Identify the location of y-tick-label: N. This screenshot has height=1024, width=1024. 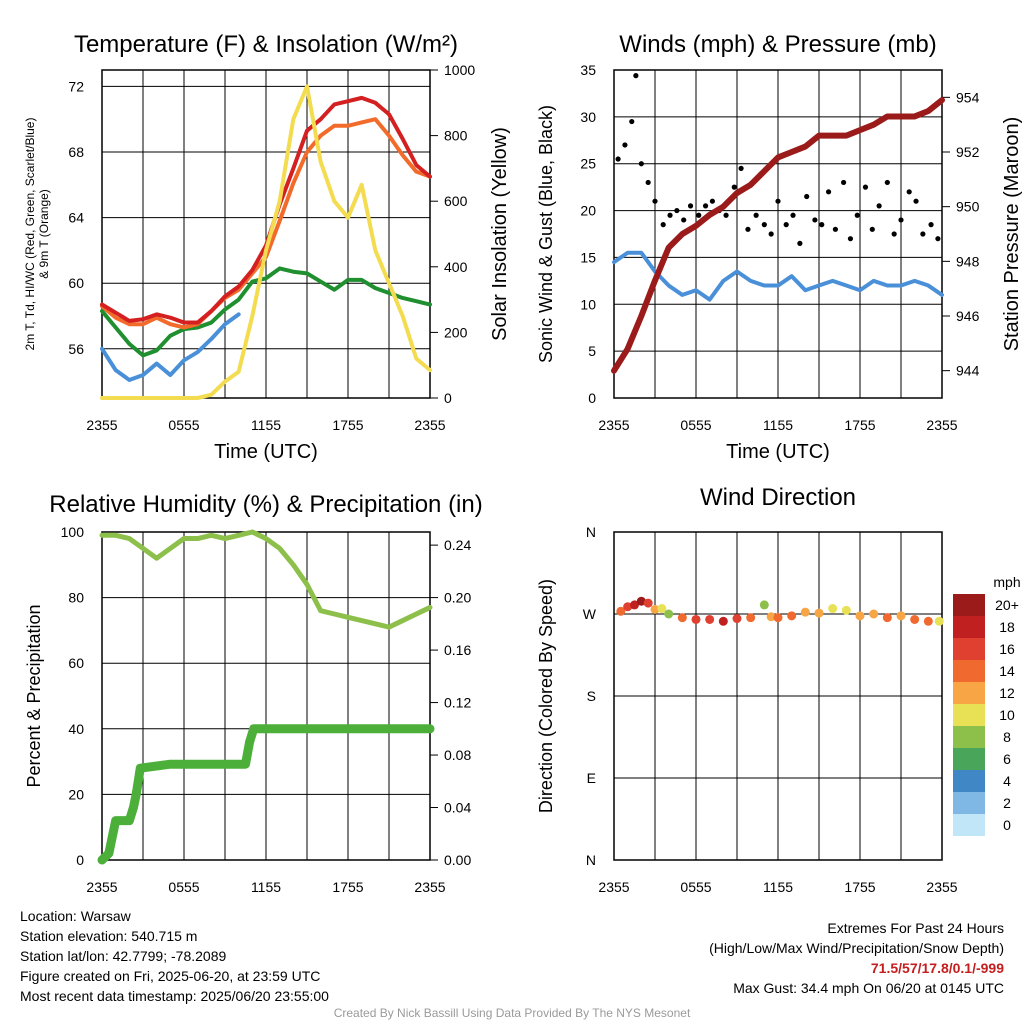
(591, 532).